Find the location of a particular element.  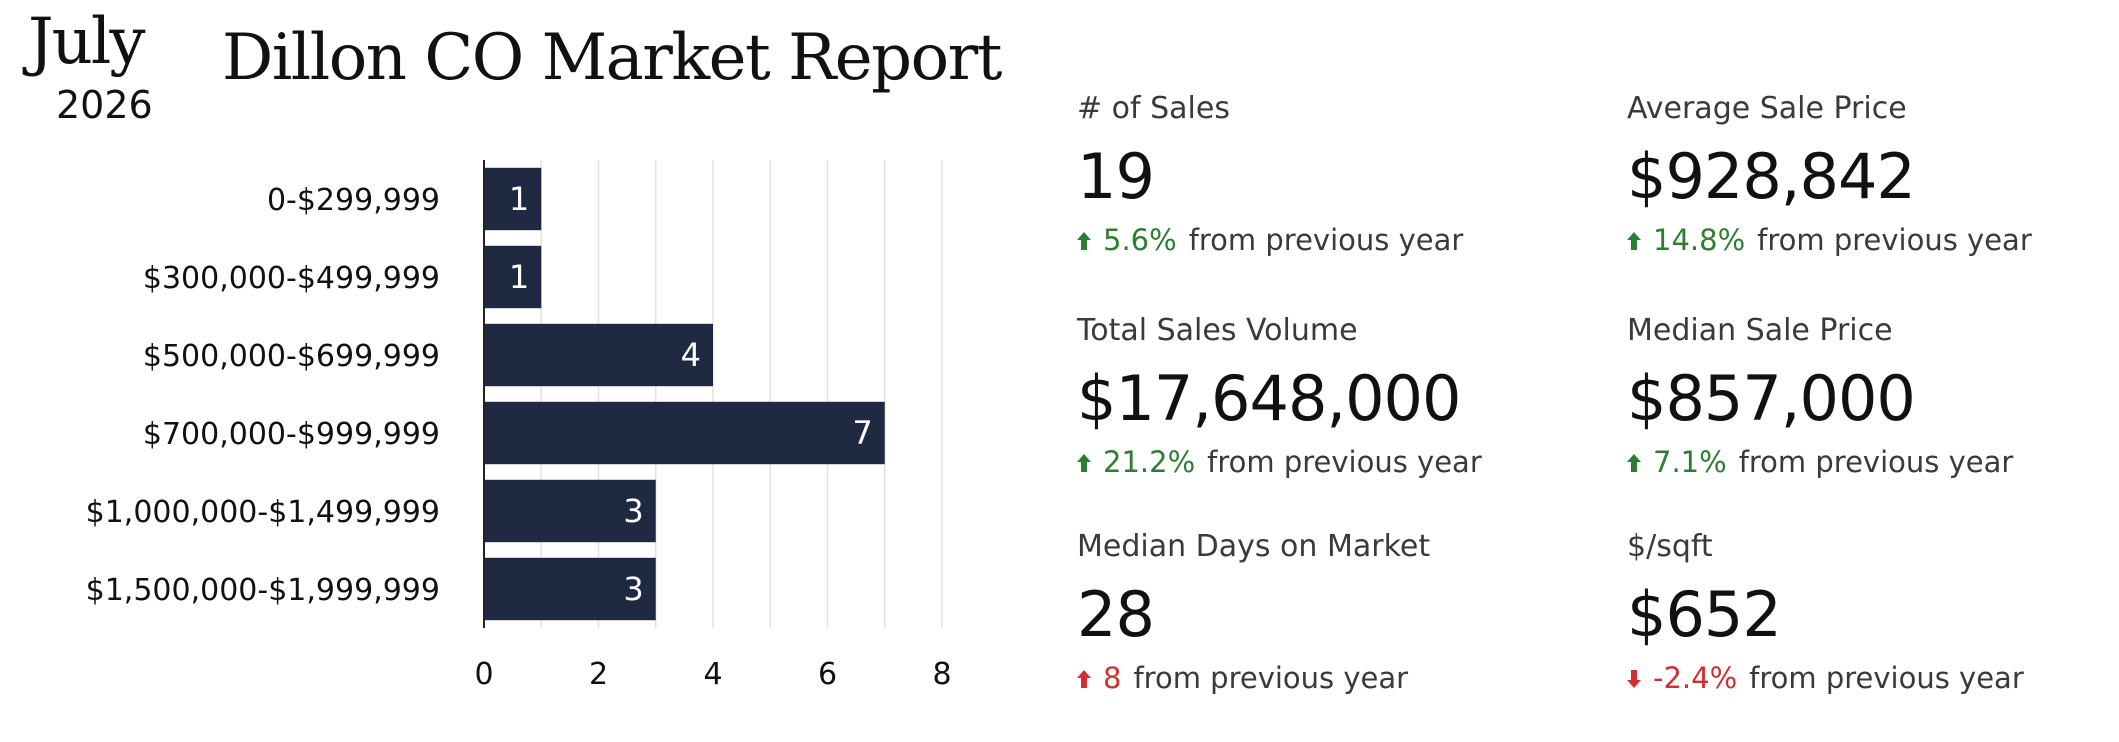

stat-label: Median Sale Price is located at coordinates (1760, 330).